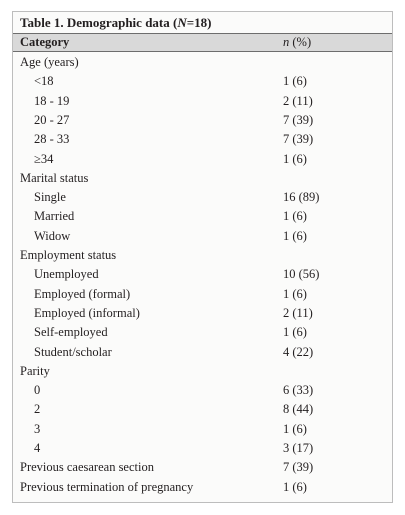 The image size is (405, 515). Describe the element at coordinates (300, 42) in the screenshot. I see `header-pct: (%)` at that location.